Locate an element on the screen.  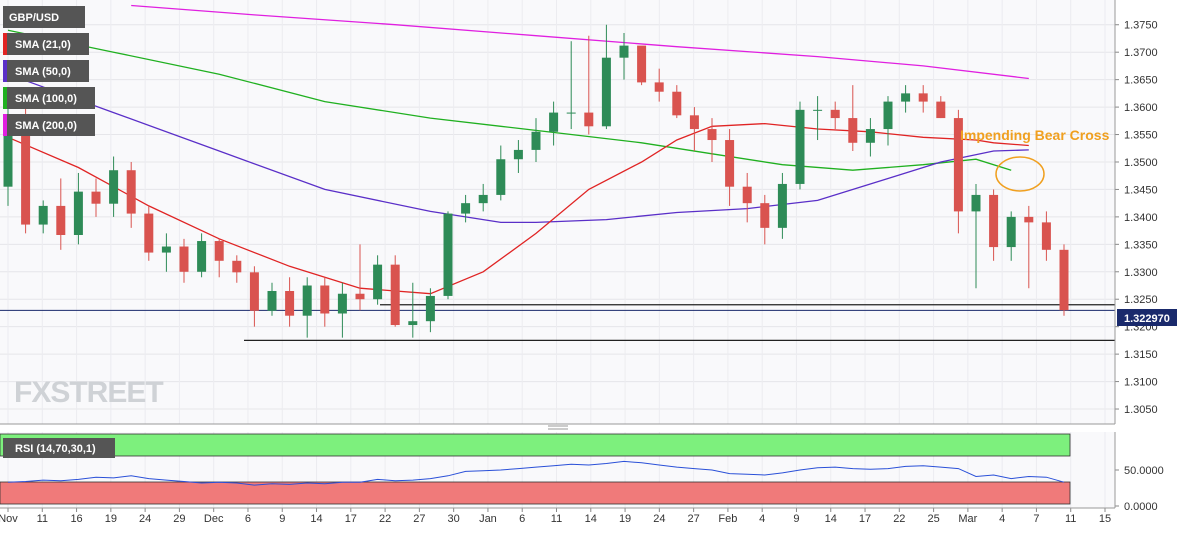
rsi-label: RSI (14,70,30,1) is located at coordinates (59, 448).